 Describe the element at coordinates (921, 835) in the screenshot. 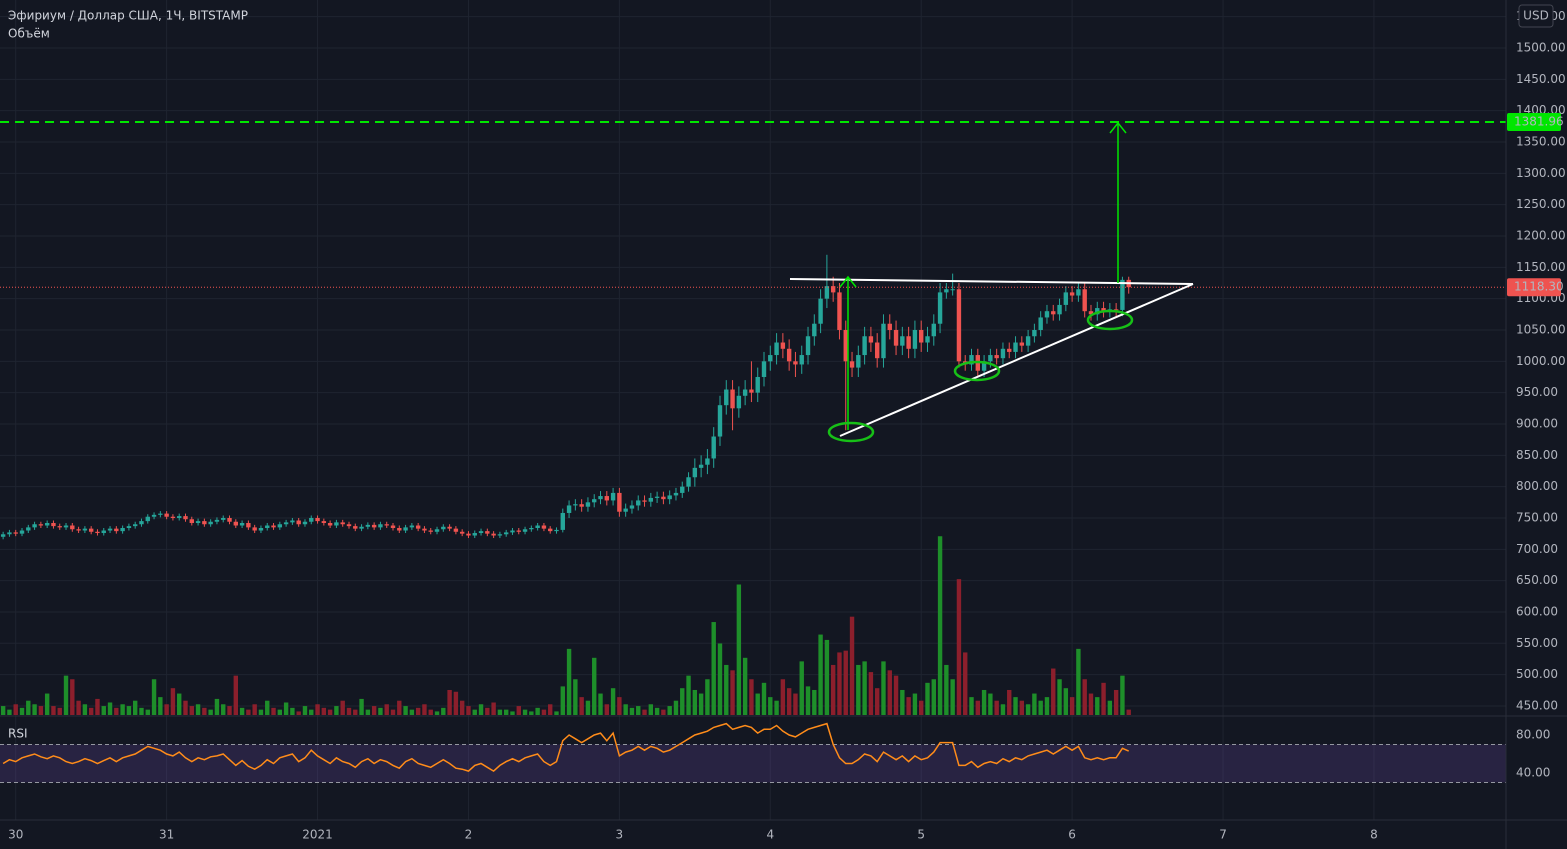

I see `x-tick-label: 5` at that location.